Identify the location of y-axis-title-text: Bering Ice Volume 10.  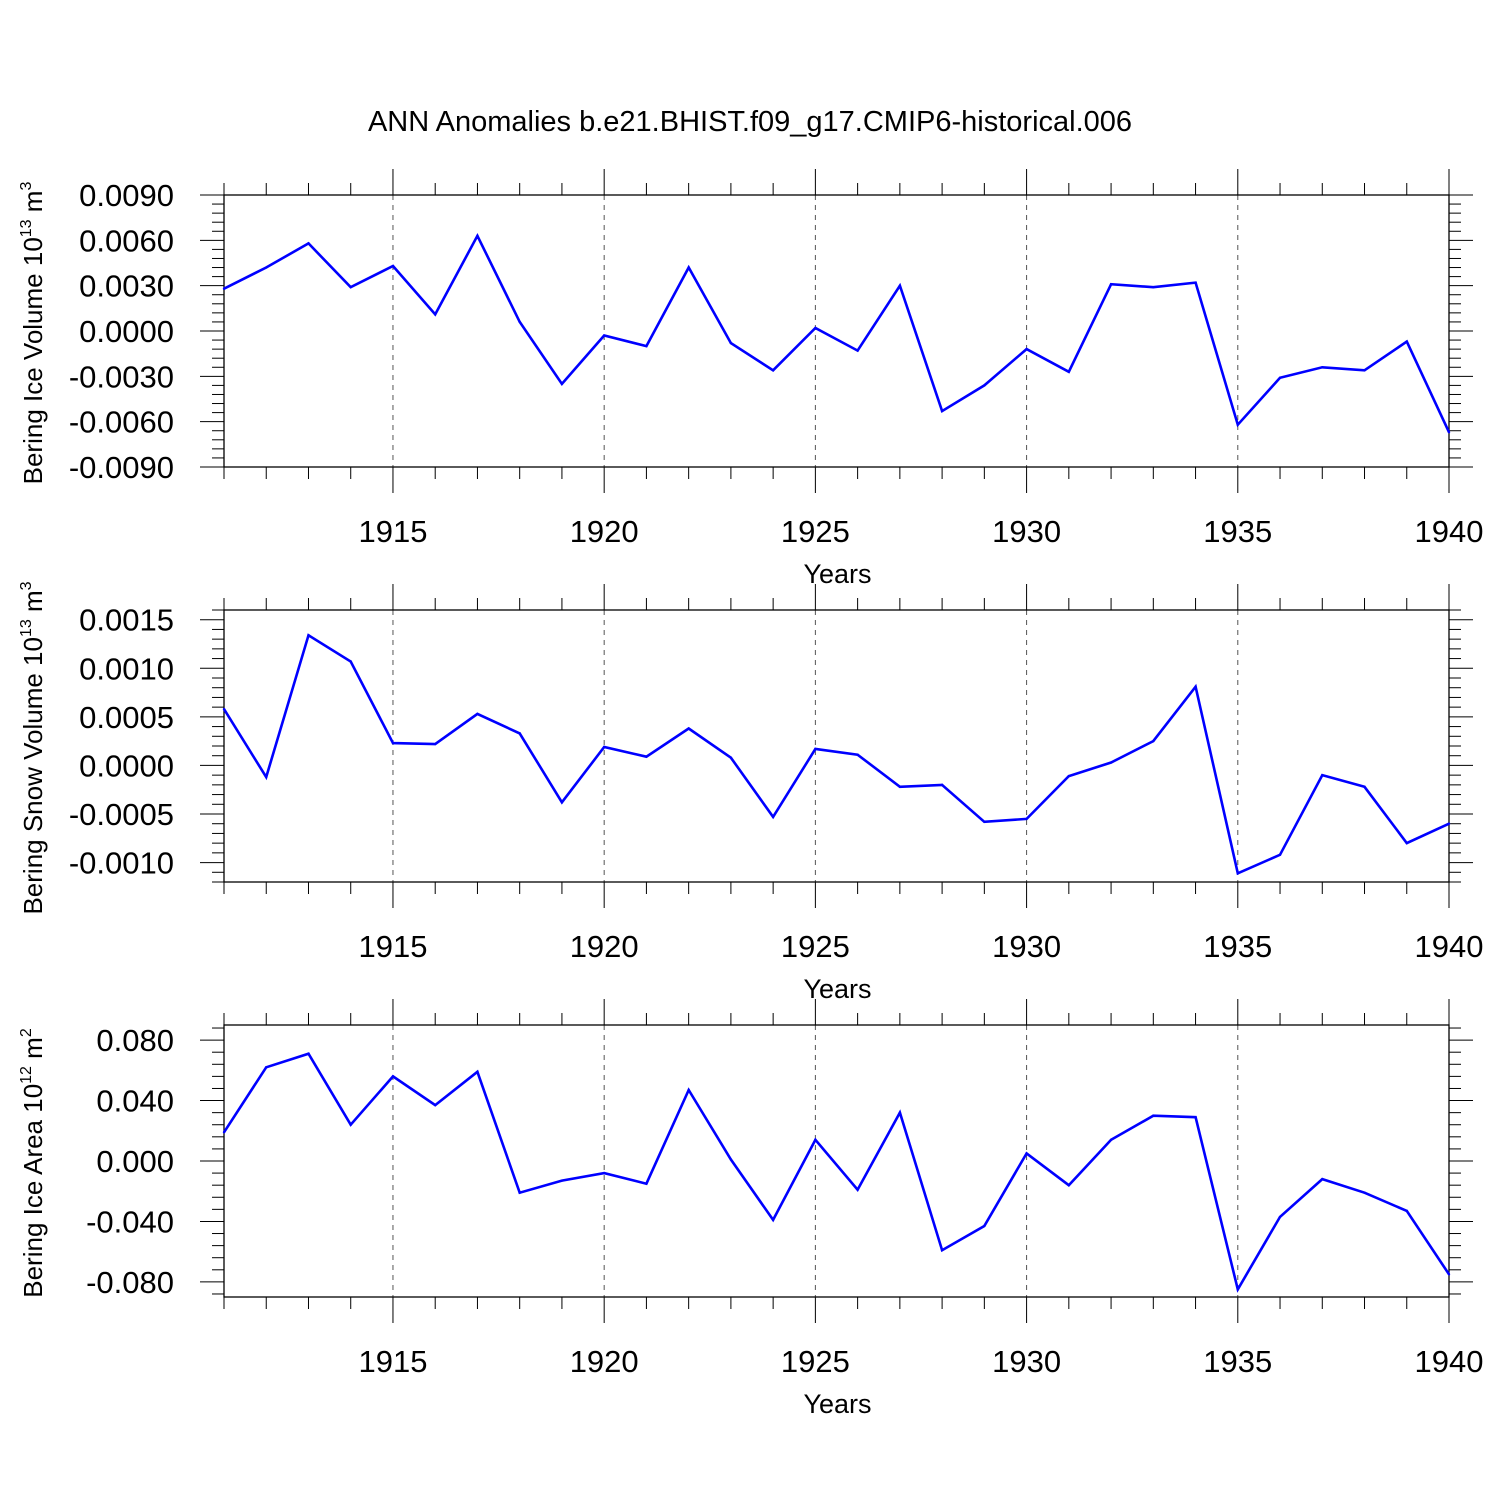
(33, 360).